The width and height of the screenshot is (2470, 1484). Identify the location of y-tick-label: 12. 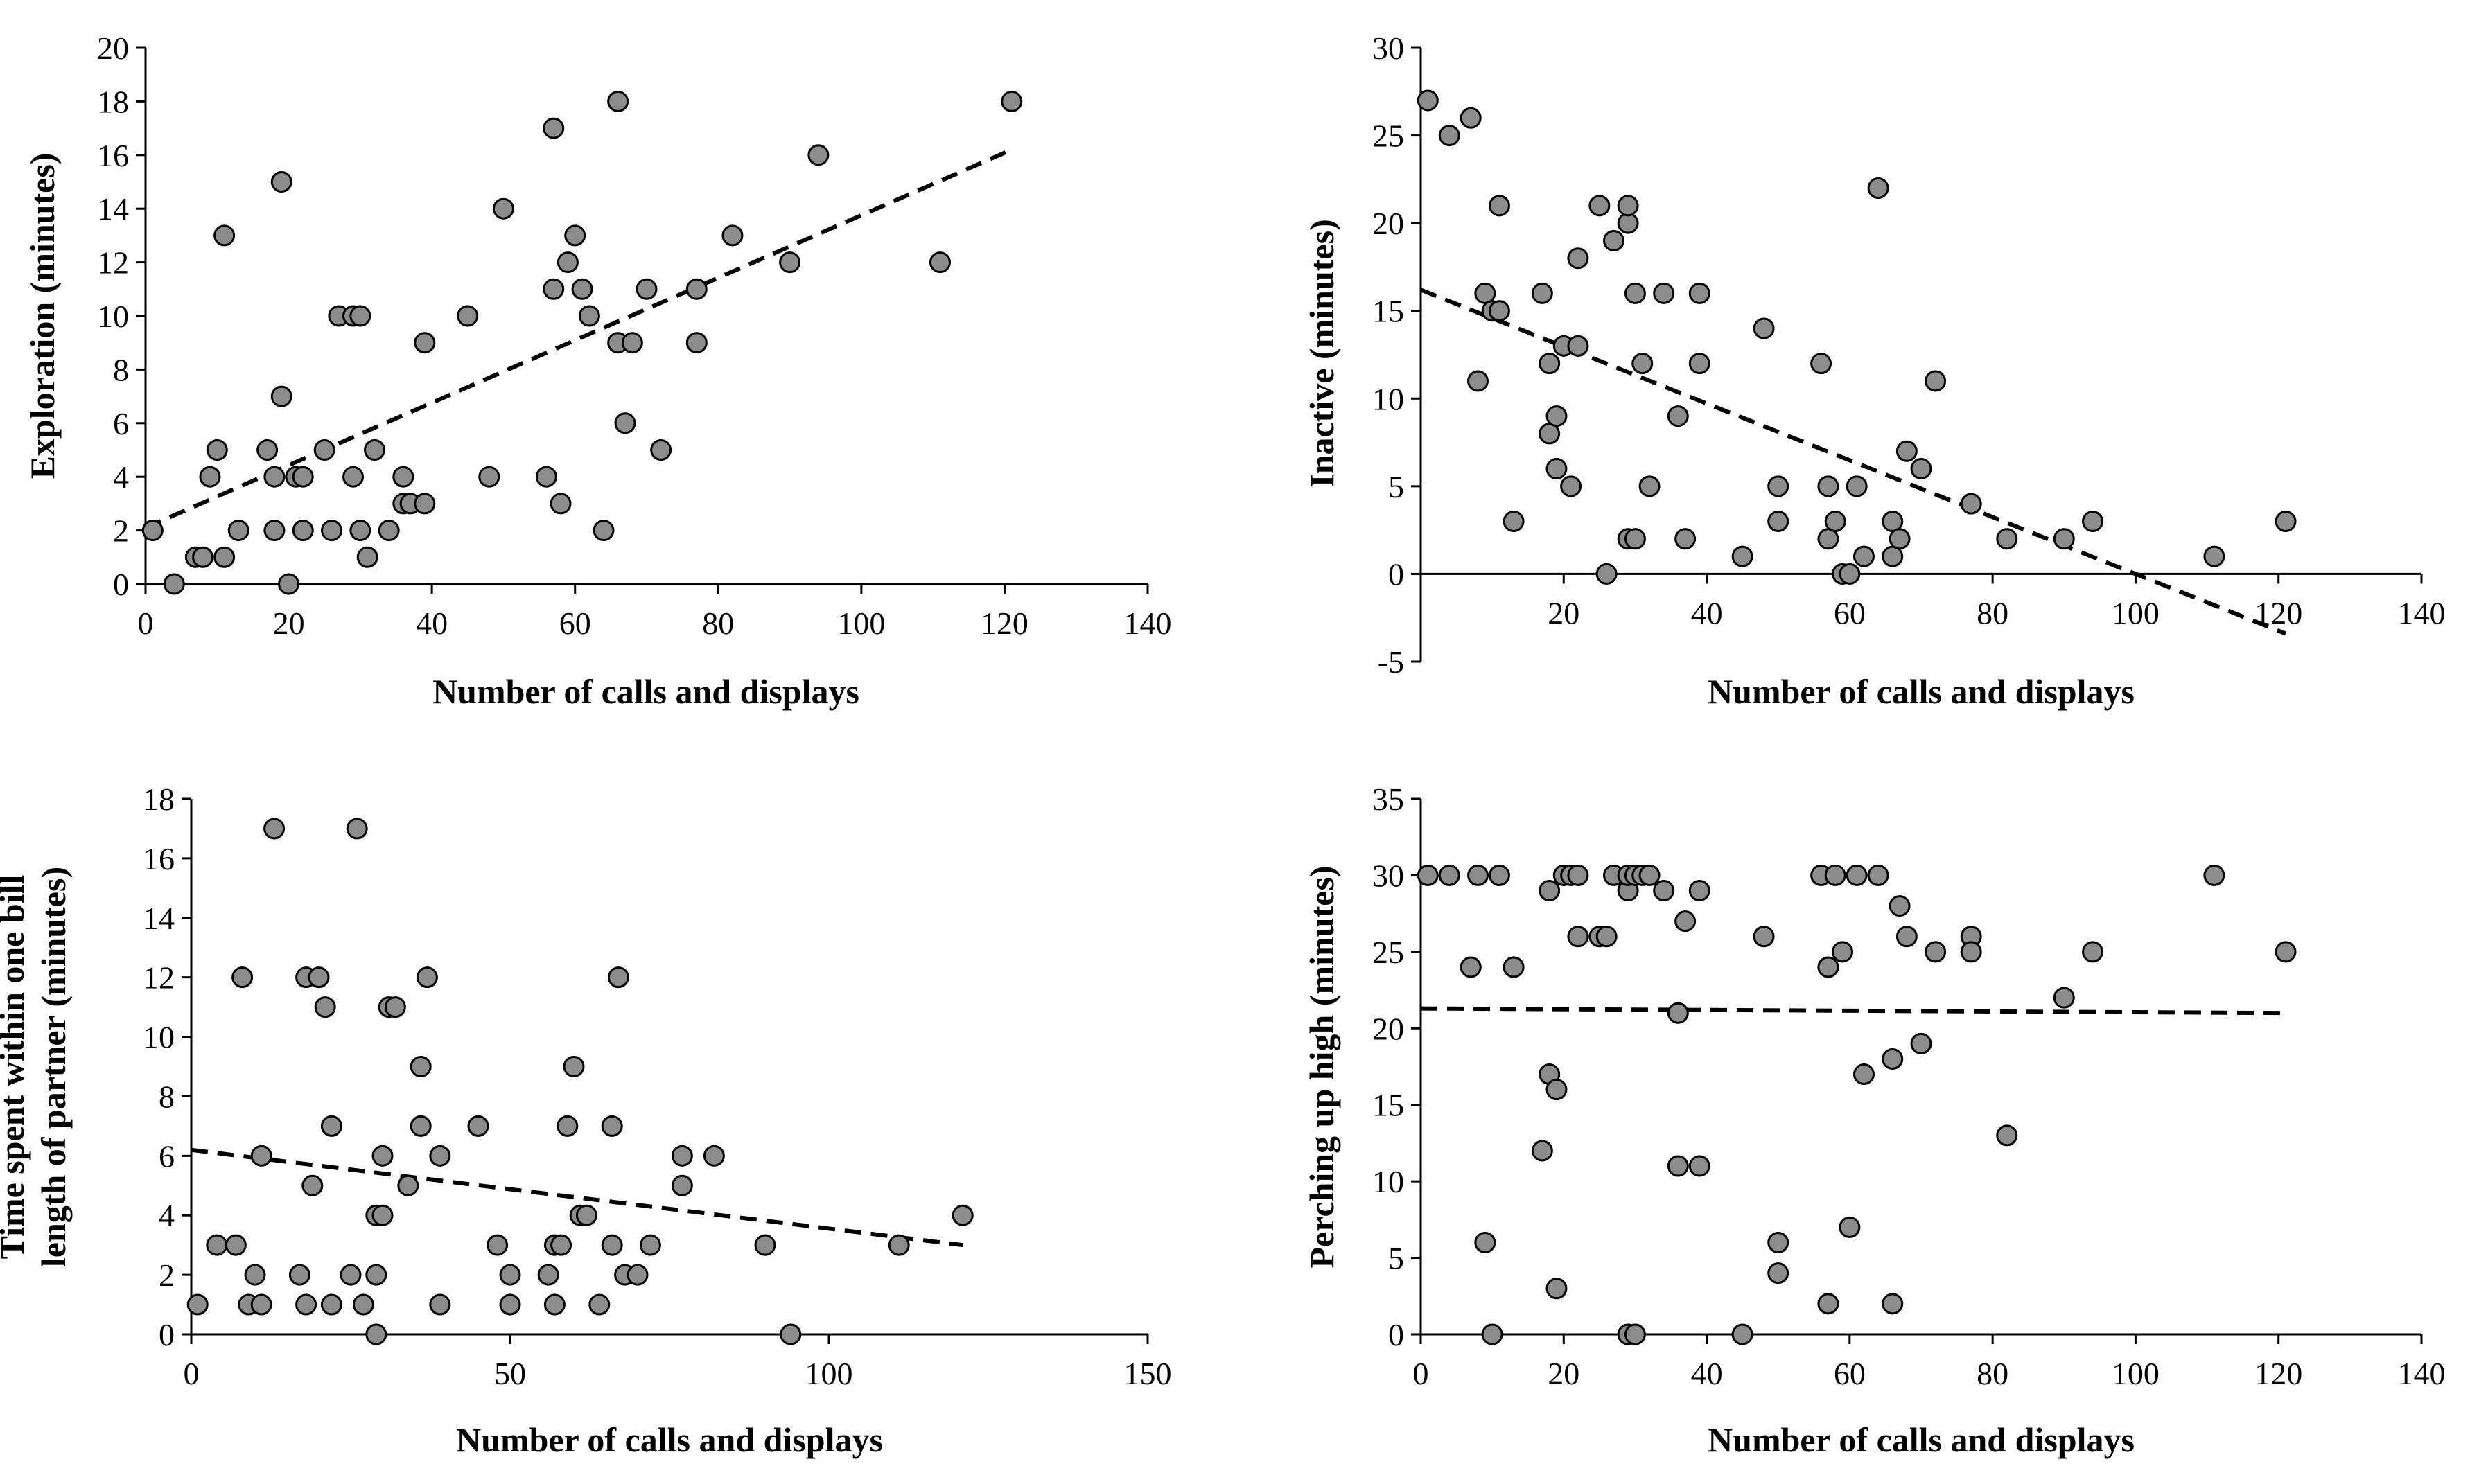
(113, 263).